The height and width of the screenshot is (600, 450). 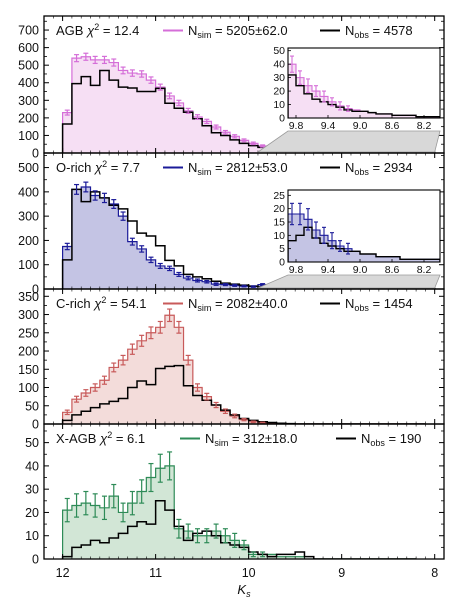 What do you see at coordinates (279, 65) in the screenshot?
I see `inset-y-tick-label: 40` at bounding box center [279, 65].